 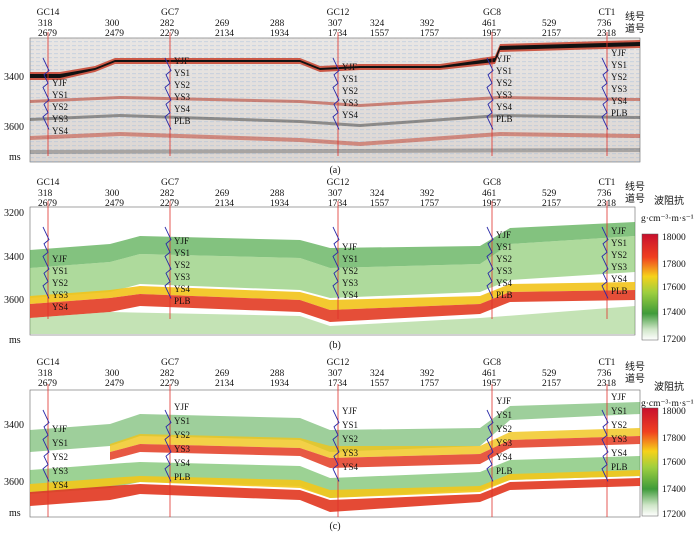 I want to click on panel-c-legend-tick-17200: 17200, so click(x=674, y=515).